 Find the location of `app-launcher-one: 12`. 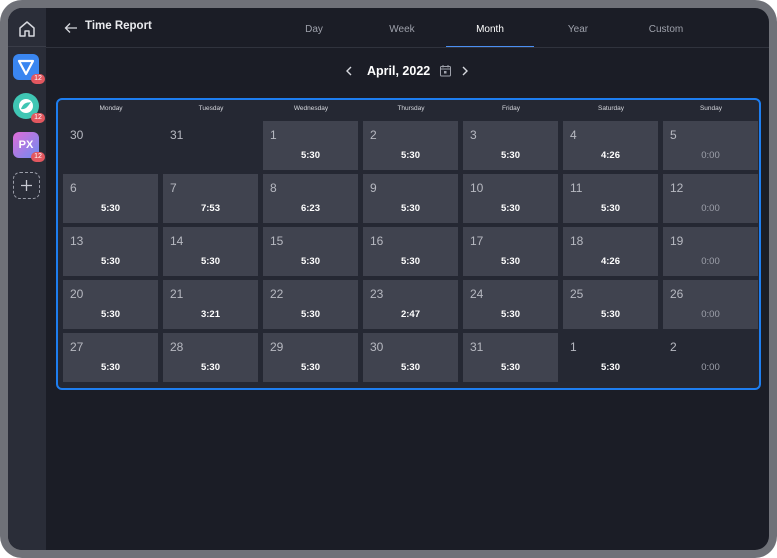

app-launcher-one: 12 is located at coordinates (29, 69).